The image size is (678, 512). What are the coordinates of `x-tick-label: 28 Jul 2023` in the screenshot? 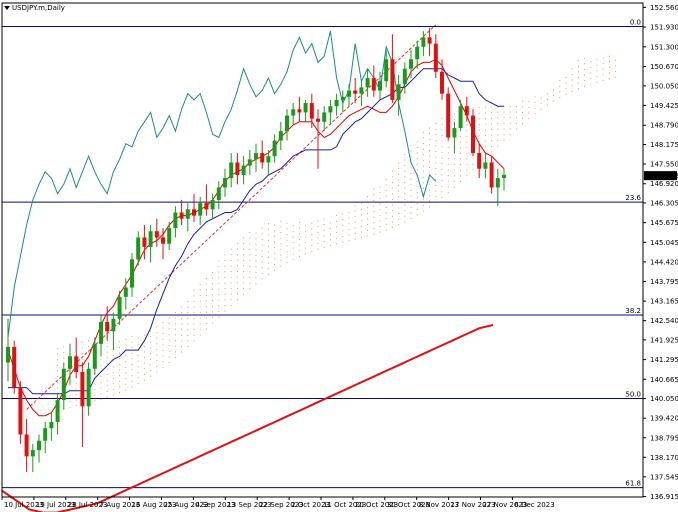 It's located at (88, 505).